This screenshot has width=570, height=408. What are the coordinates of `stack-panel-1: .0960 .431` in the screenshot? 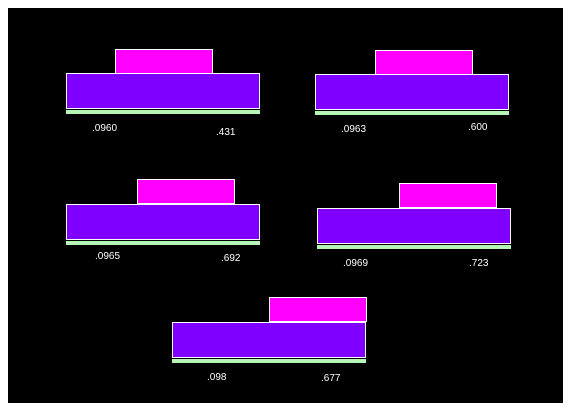 It's located at (164, 99).